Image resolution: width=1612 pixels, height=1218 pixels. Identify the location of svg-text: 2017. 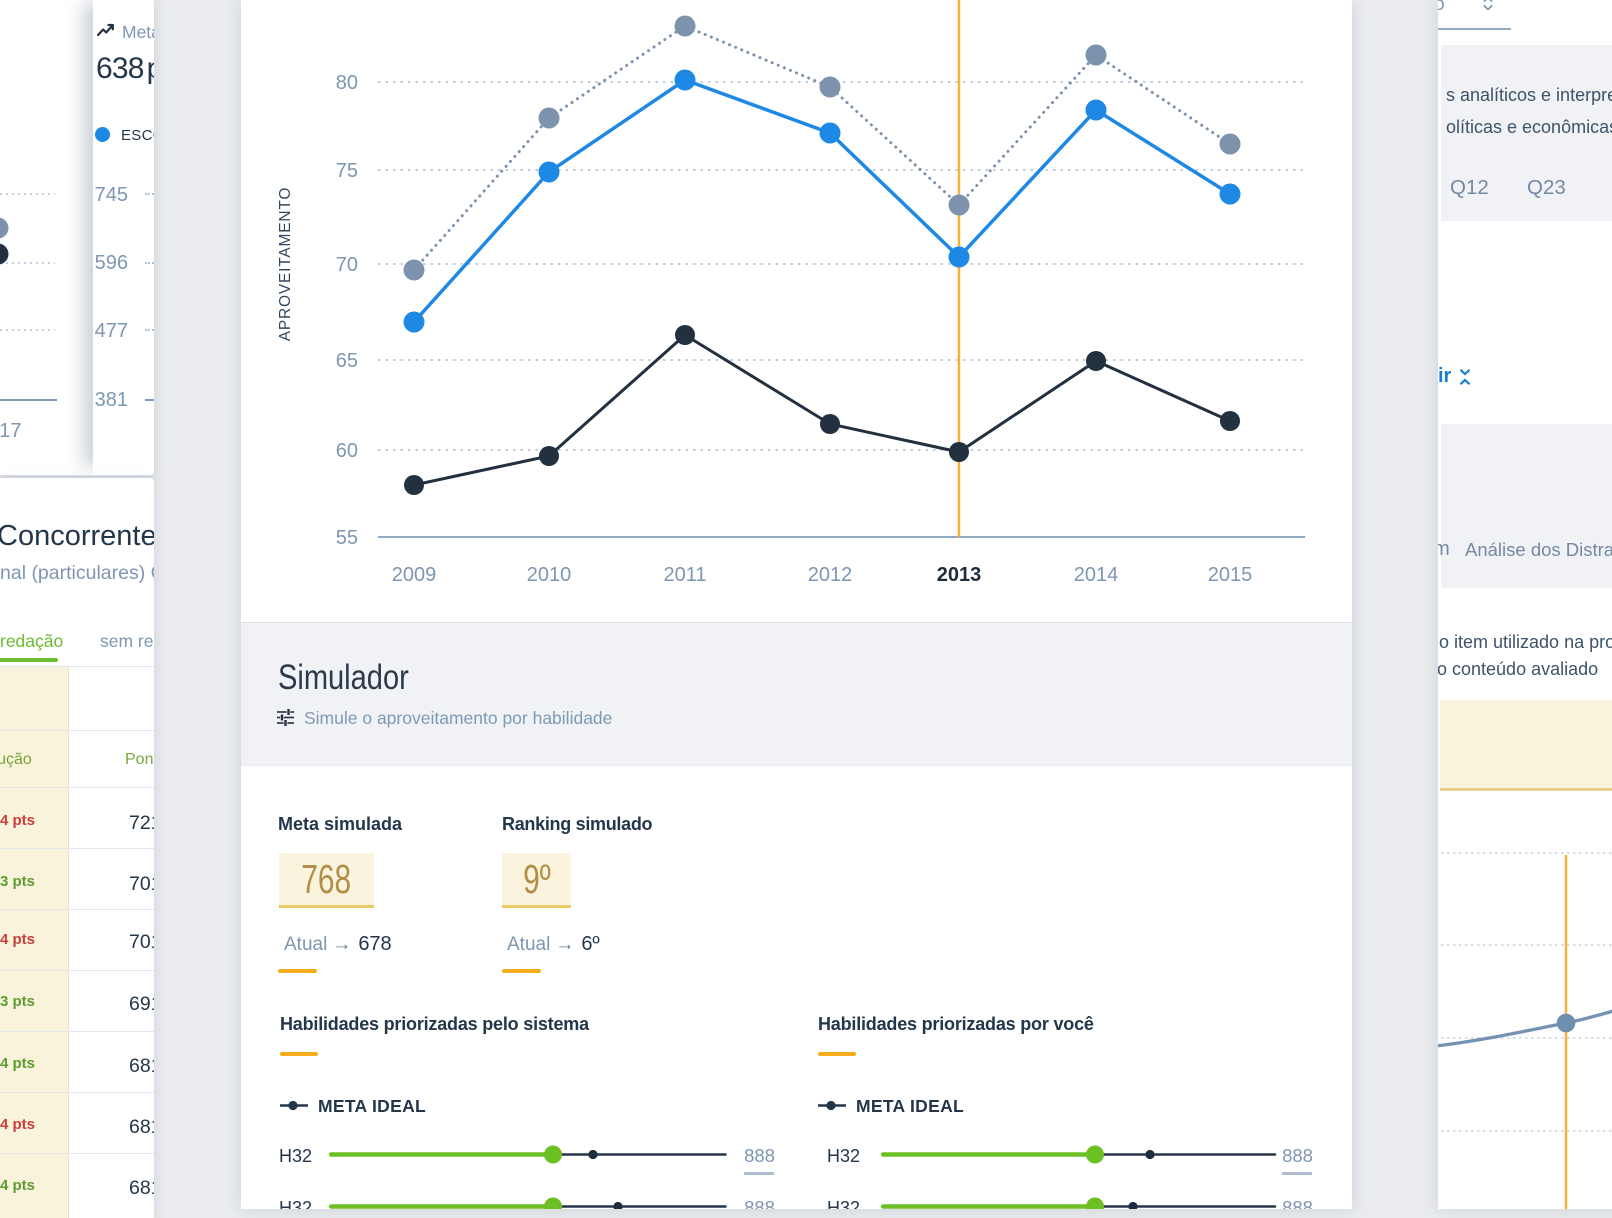
(11, 431).